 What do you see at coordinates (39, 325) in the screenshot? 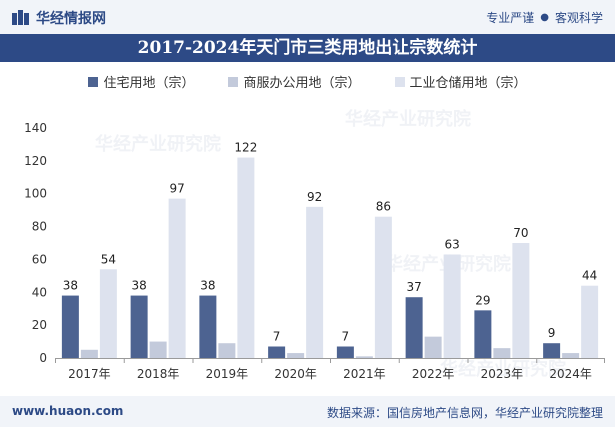
I see `y-tick-label: 20` at bounding box center [39, 325].